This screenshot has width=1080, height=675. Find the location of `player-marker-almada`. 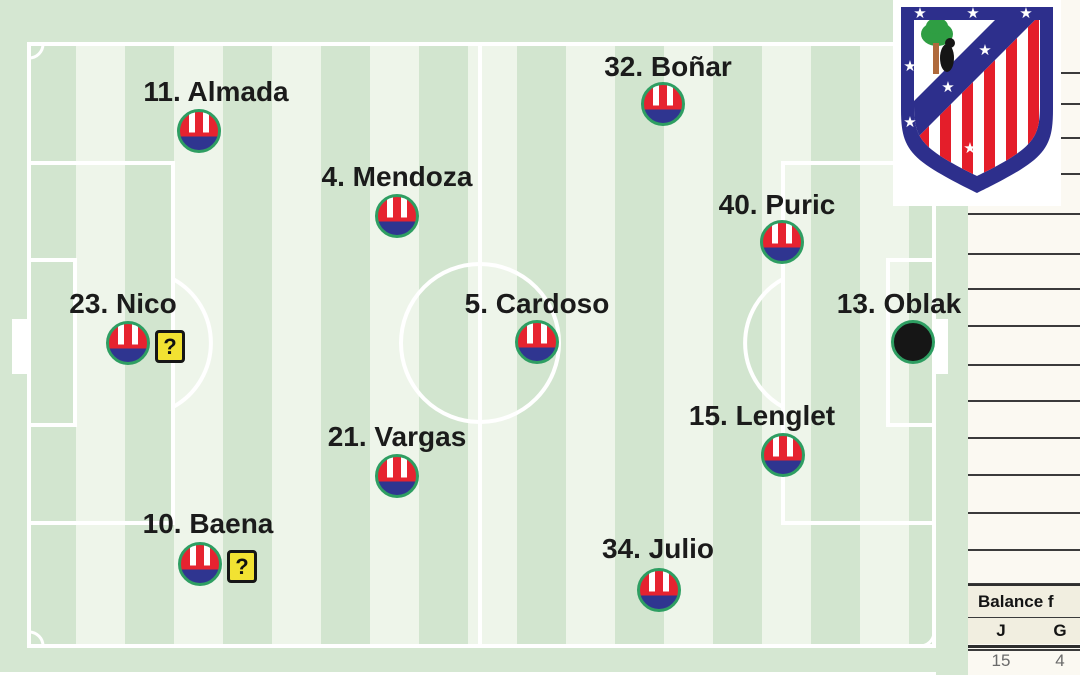

player-marker-almada is located at coordinates (199, 131).